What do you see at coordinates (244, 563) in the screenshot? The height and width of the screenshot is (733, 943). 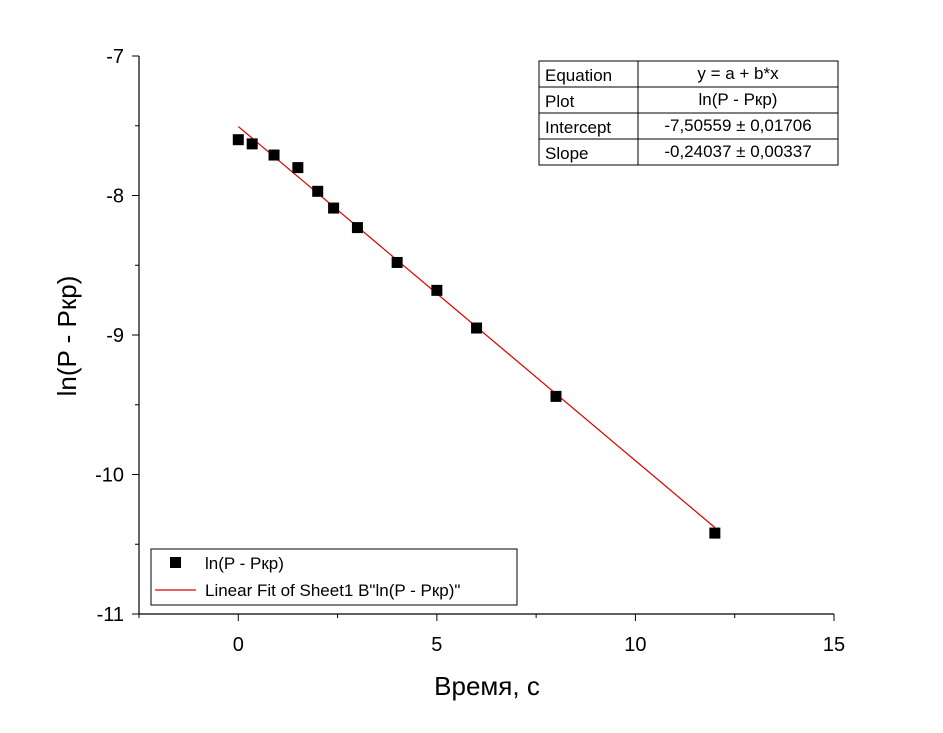 I see `legend-label-scatter: ln(P - Pкр)` at bounding box center [244, 563].